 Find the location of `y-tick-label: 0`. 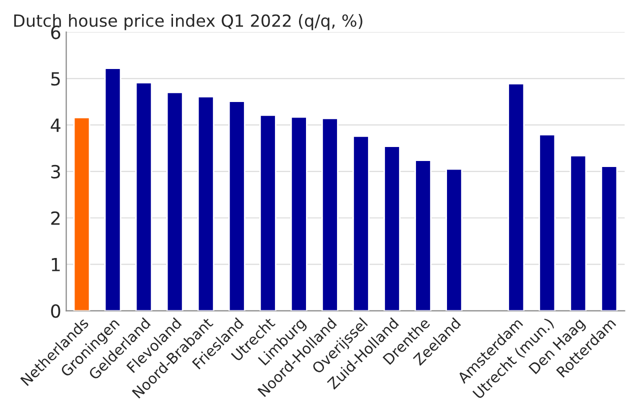

y-tick-label: 0 is located at coordinates (55, 311).